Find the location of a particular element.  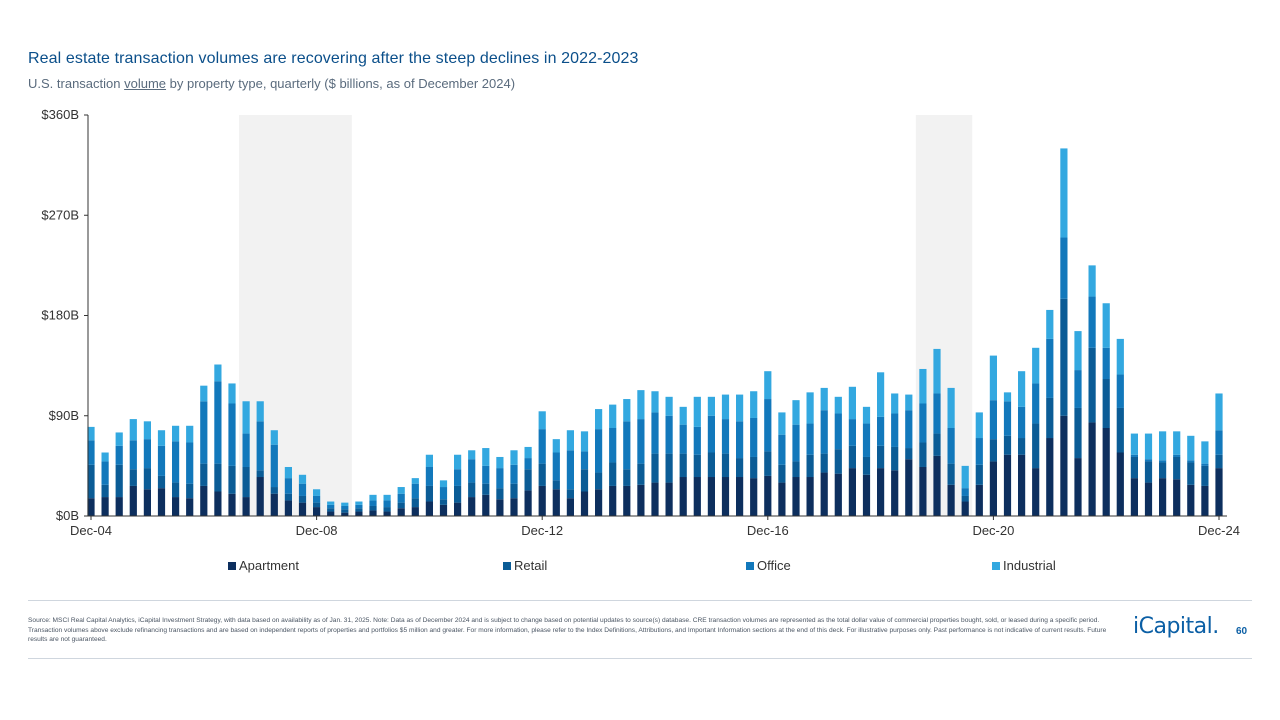

icapital-logo: iCapital. is located at coordinates (1176, 626).